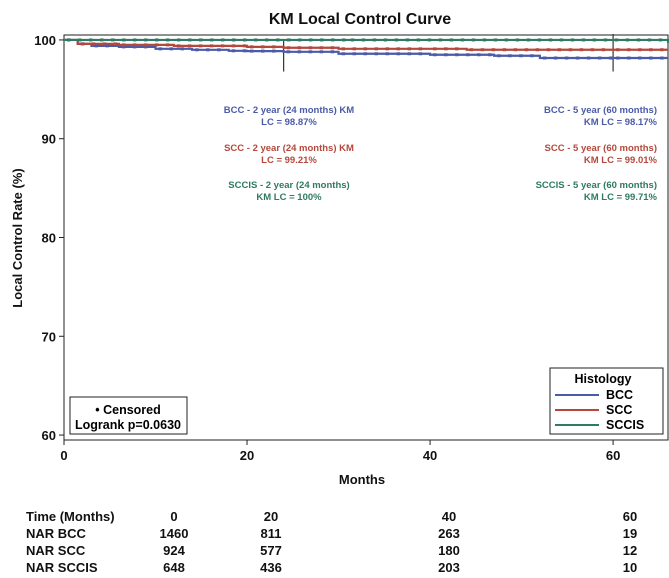 The width and height of the screenshot is (669, 578). Describe the element at coordinates (341, 534) in the screenshot. I see `nar-row-bcc: NAR BCC 1460 811 263 19` at that location.